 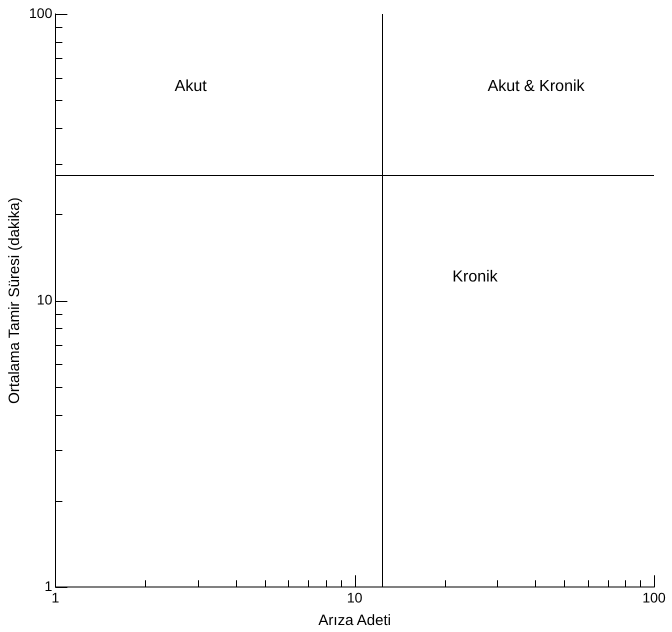 I want to click on x-axis-title: Arıza Adeti, so click(x=354, y=621).